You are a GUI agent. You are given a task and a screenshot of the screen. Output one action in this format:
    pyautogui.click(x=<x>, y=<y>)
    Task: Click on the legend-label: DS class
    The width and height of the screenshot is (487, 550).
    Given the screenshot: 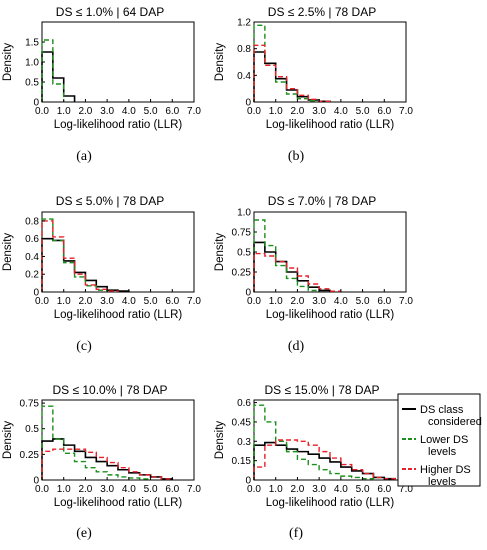 What is the action you would take?
    pyautogui.click(x=442, y=410)
    